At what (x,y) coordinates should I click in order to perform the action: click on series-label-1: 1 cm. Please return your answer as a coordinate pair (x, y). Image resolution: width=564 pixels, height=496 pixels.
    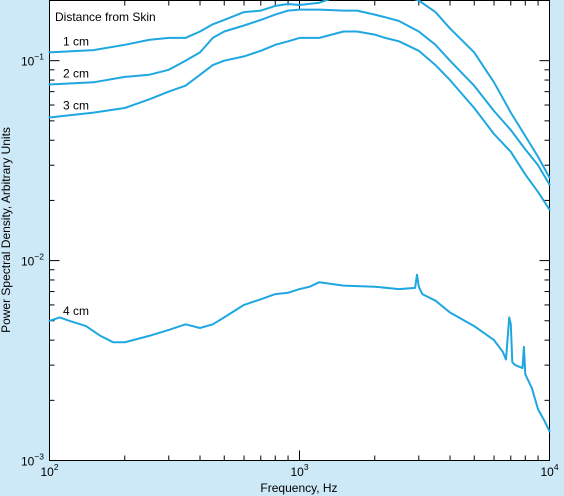
    Looking at the image, I should click on (76, 41).